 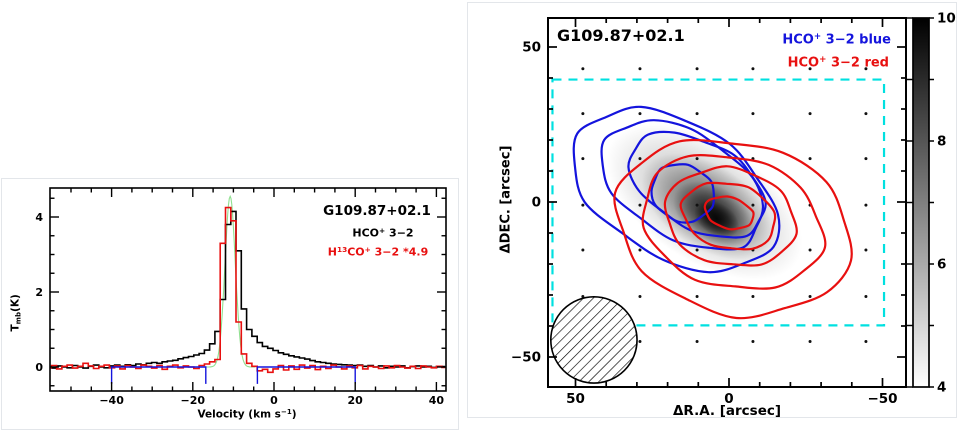 I want to click on grayscale-emission, so click(x=704, y=202).